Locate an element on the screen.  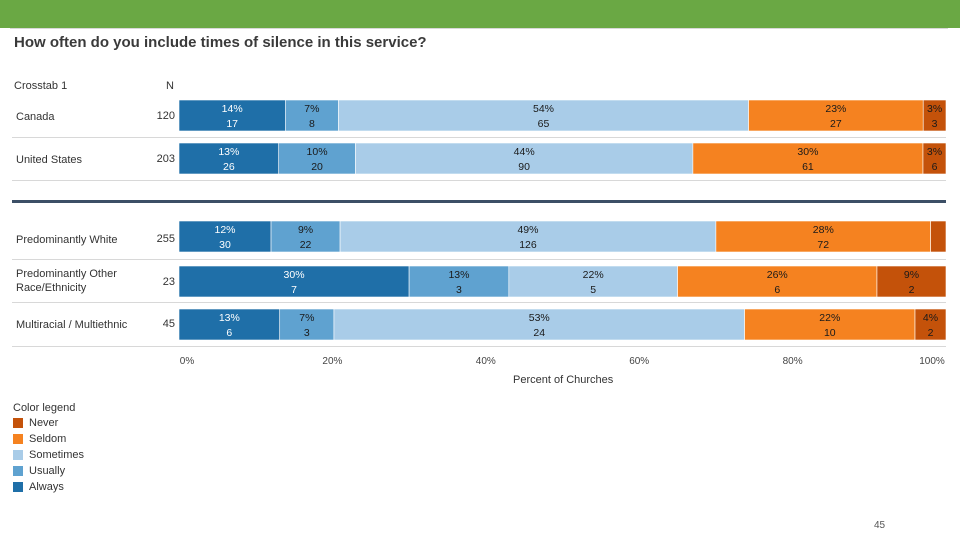
x-tick-label: 100% is located at coordinates (932, 361).